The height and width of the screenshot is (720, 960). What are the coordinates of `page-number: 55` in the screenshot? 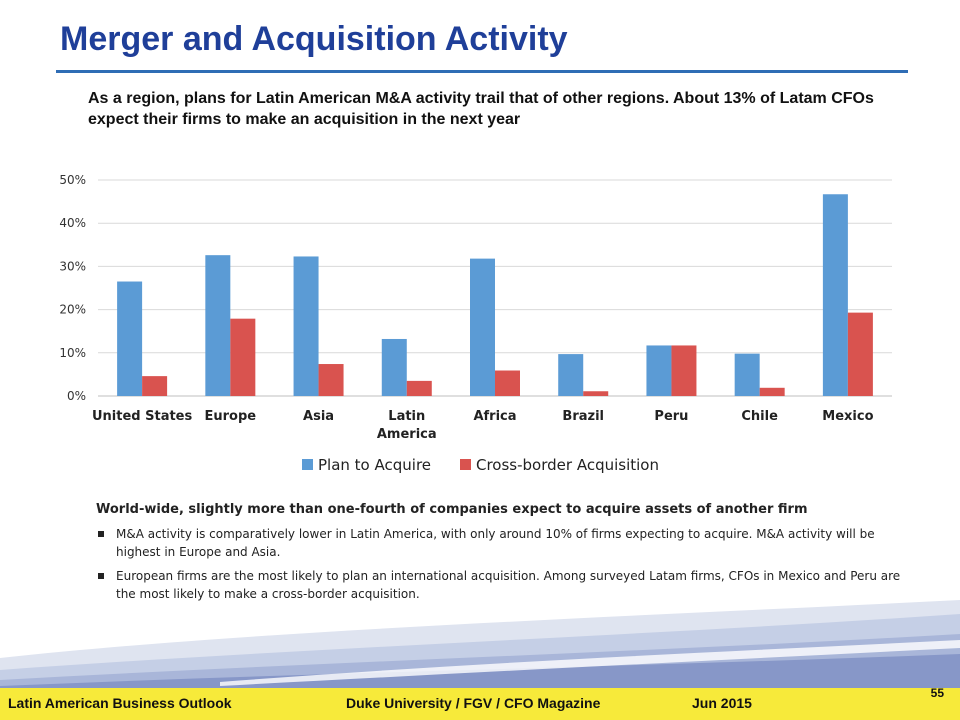 It's located at (937, 693).